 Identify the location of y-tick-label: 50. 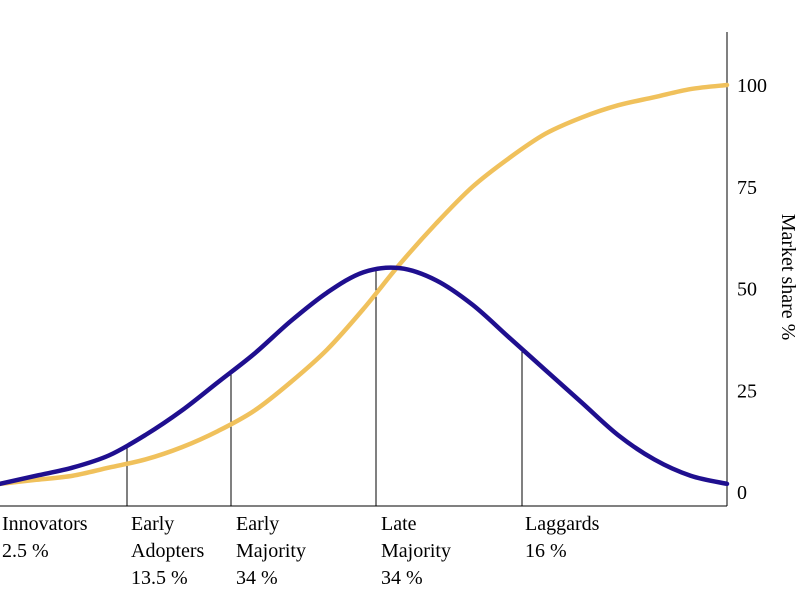
(747, 290).